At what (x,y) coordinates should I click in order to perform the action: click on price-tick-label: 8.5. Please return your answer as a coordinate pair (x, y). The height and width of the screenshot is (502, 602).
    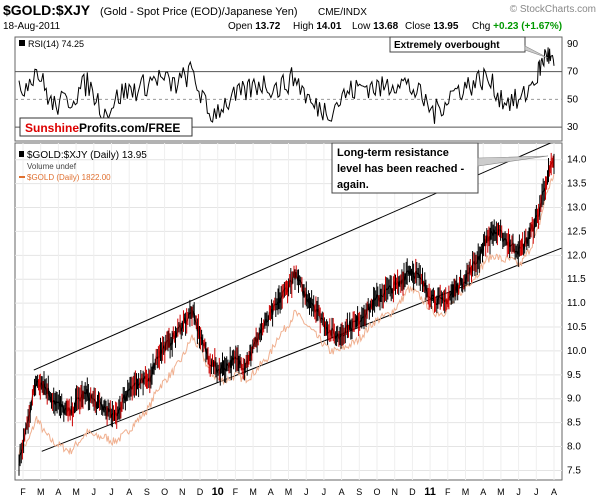
    Looking at the image, I should click on (574, 423).